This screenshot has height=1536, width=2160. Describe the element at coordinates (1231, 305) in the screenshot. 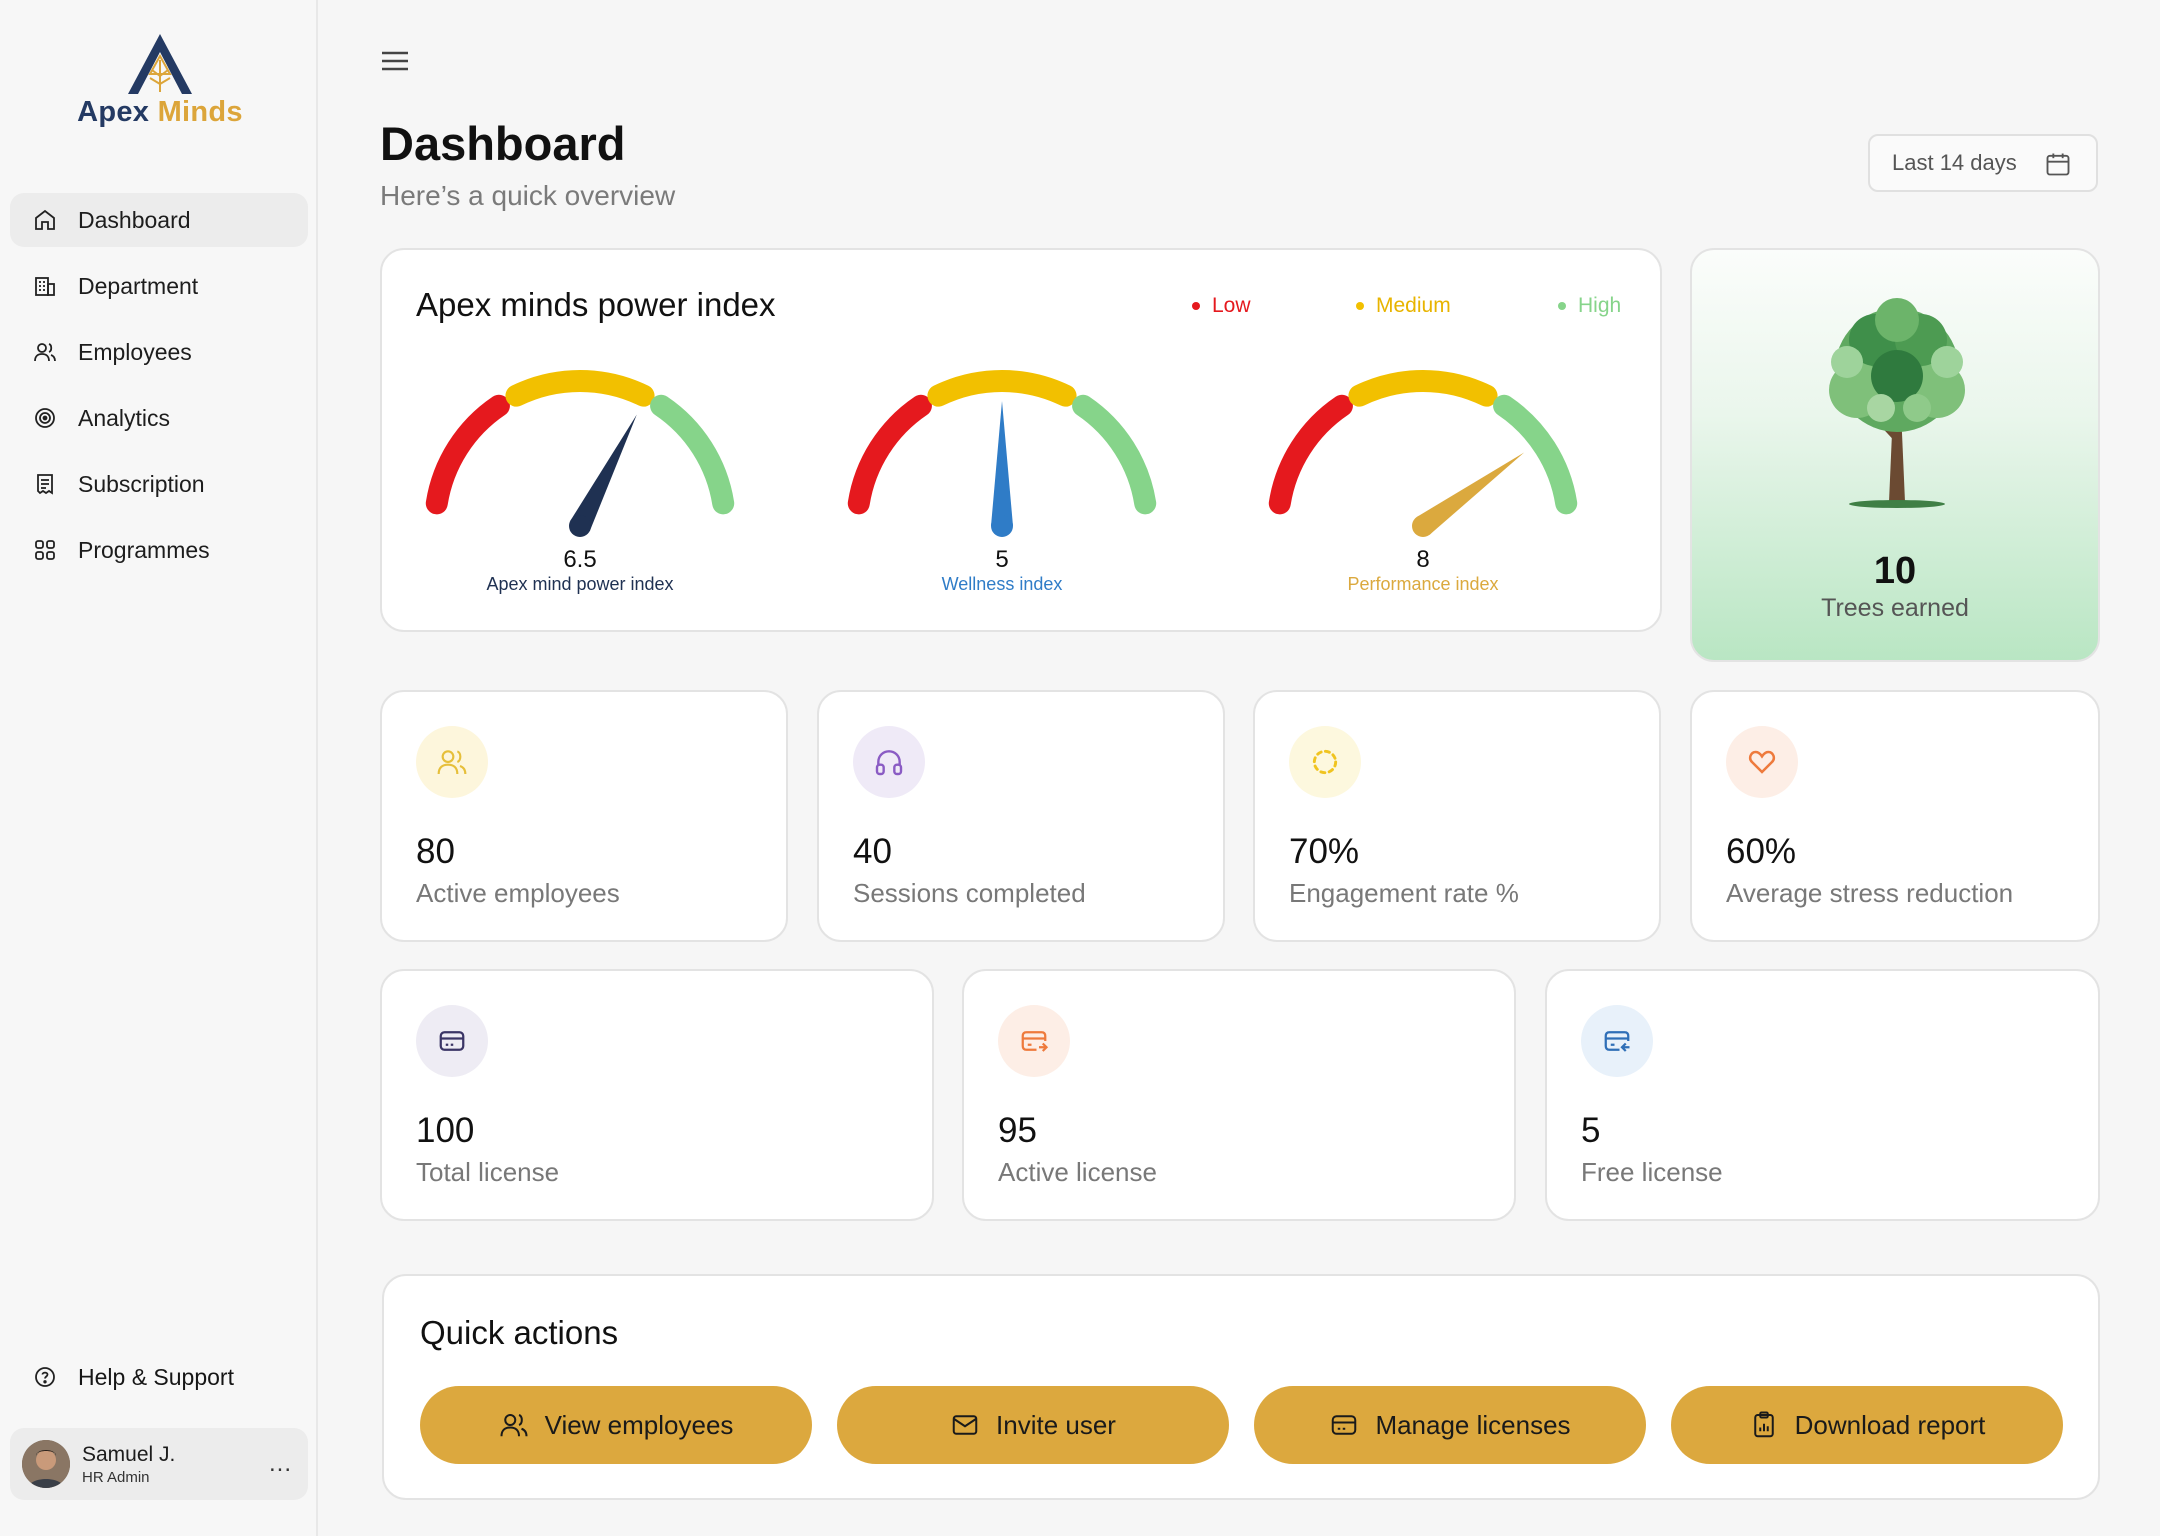

I see `legend-label: Low` at that location.